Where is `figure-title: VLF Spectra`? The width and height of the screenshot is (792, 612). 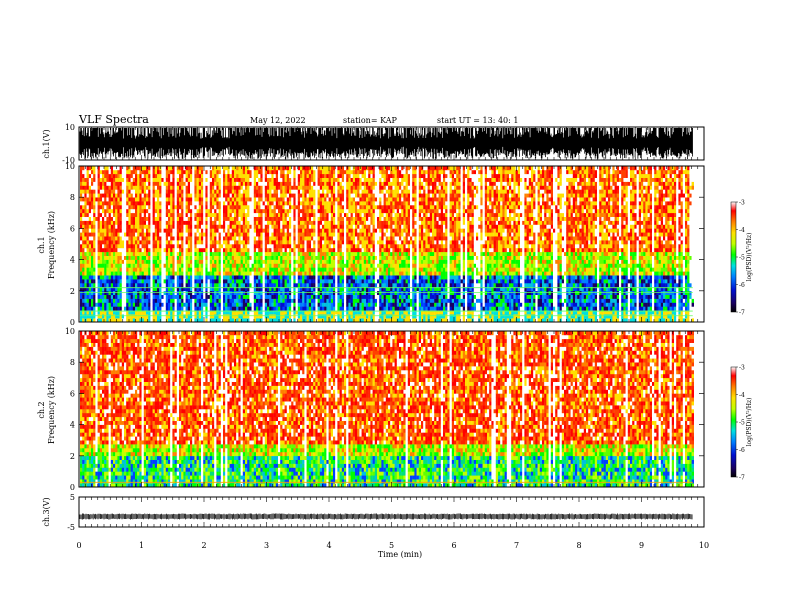 figure-title: VLF Spectra is located at coordinates (113, 119).